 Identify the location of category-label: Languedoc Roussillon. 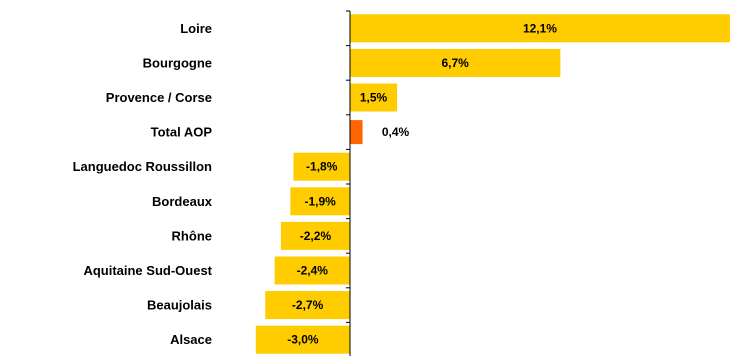
(142, 166).